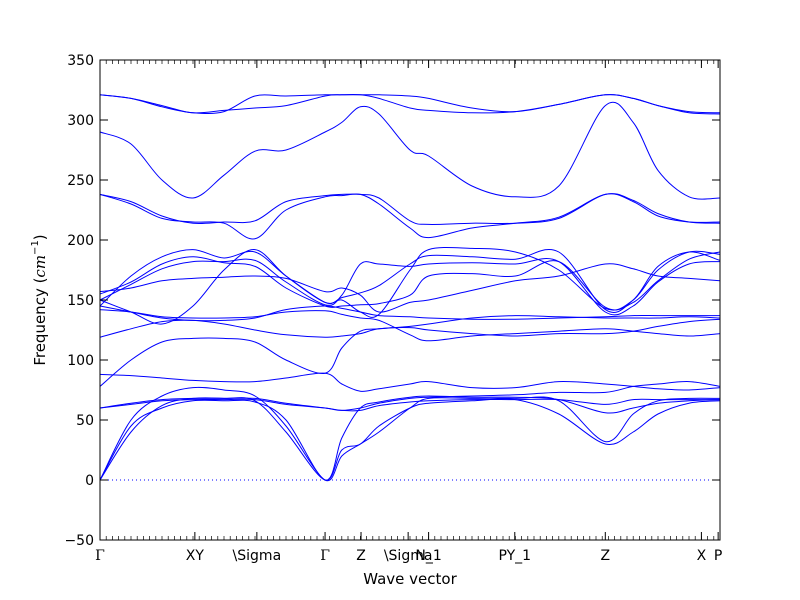 This screenshot has height=600, width=800. Describe the element at coordinates (79, 541) in the screenshot. I see `y-tick-label: −50` at that location.